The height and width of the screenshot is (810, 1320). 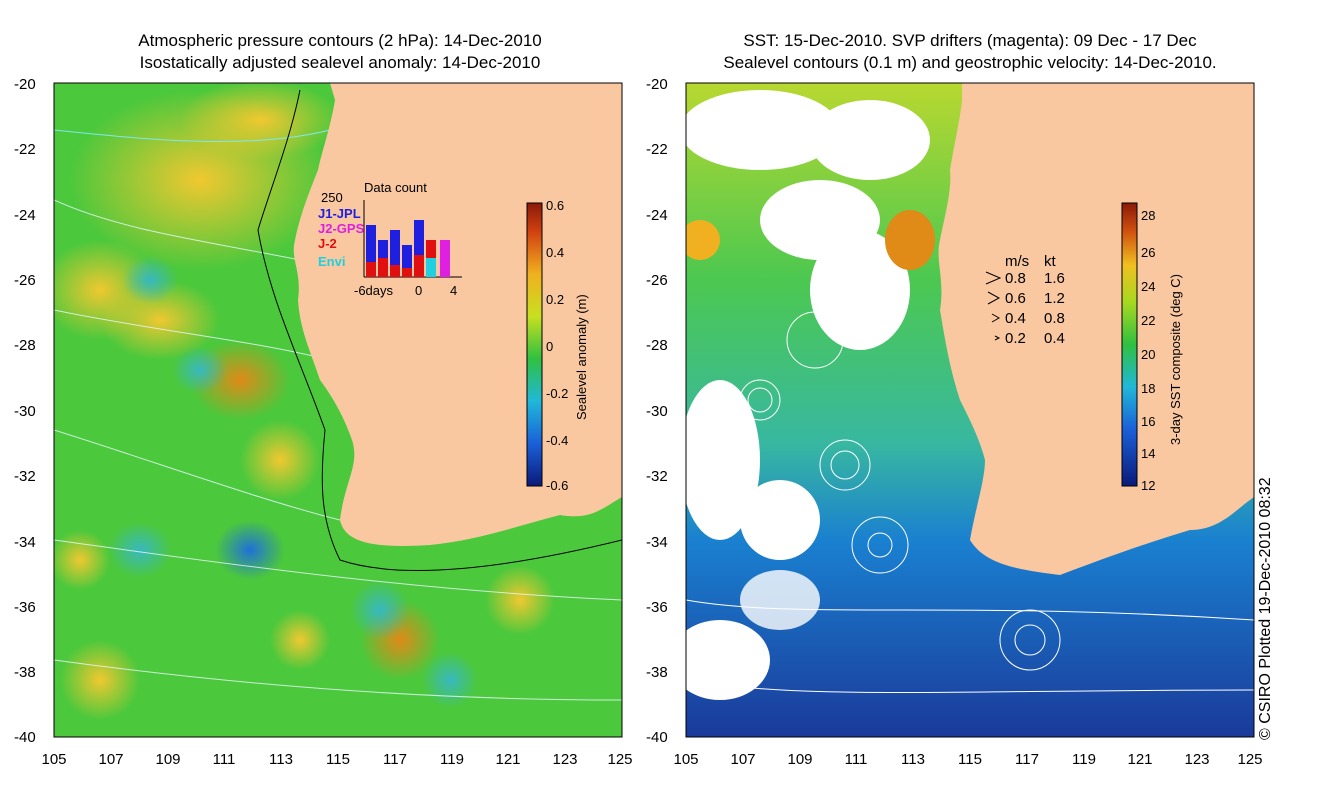 I want to click on data-count-xlabel-start: -6days, so click(x=374, y=290).